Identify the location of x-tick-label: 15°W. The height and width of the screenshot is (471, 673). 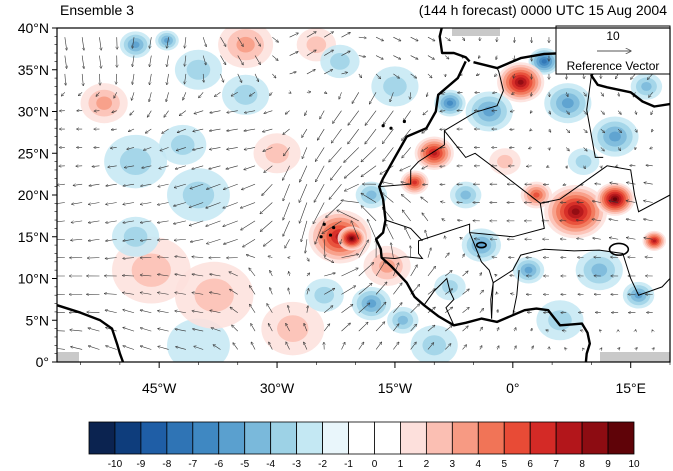
(395, 388).